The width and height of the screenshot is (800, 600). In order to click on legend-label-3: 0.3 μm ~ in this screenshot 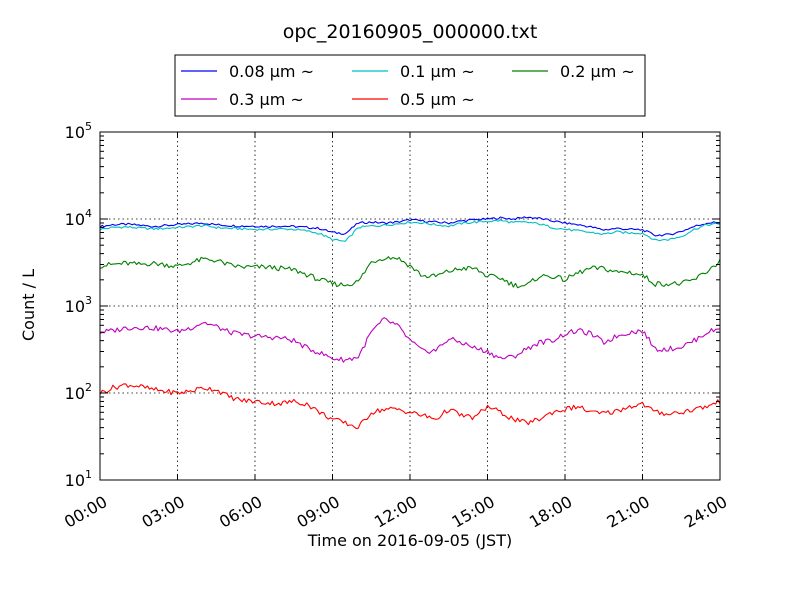, I will do `click(266, 99)`.